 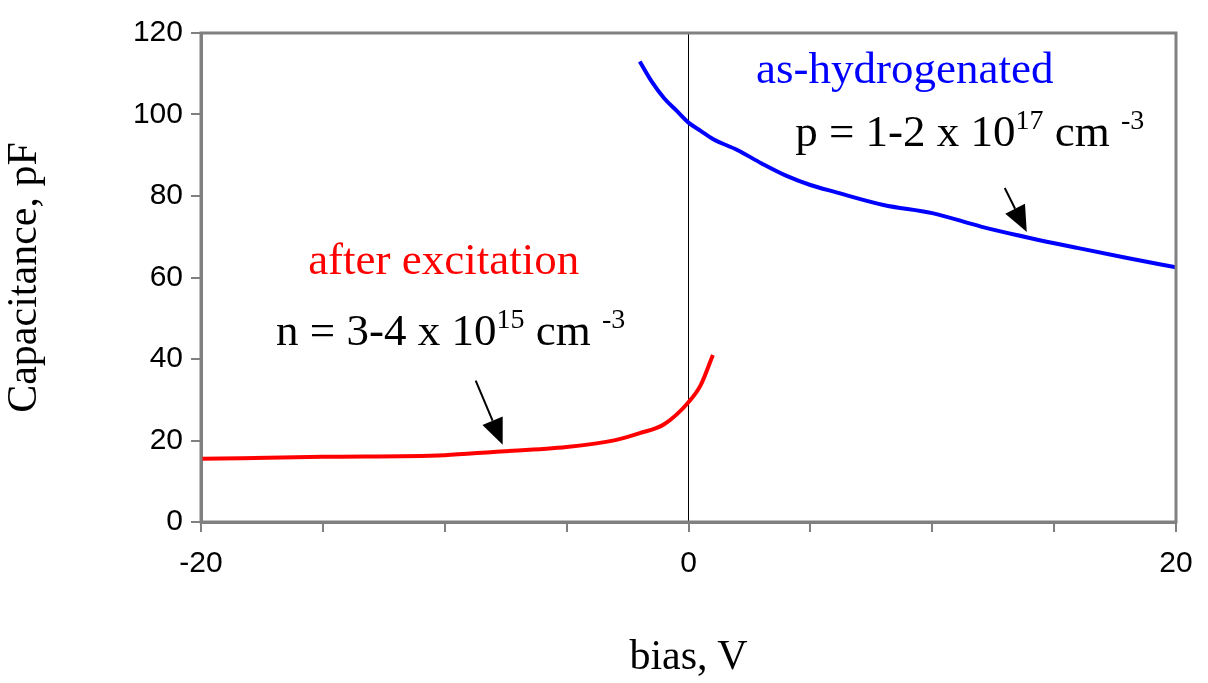 What do you see at coordinates (157, 112) in the screenshot?
I see `y-tick-label: 100` at bounding box center [157, 112].